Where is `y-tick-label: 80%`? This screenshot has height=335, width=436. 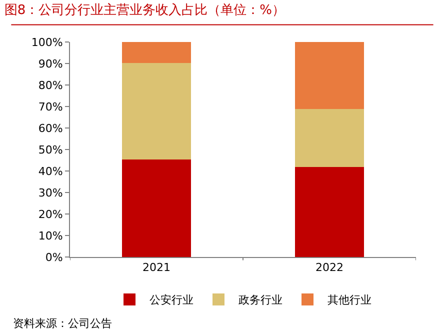 y-tick-label: 80% is located at coordinates (50, 85).